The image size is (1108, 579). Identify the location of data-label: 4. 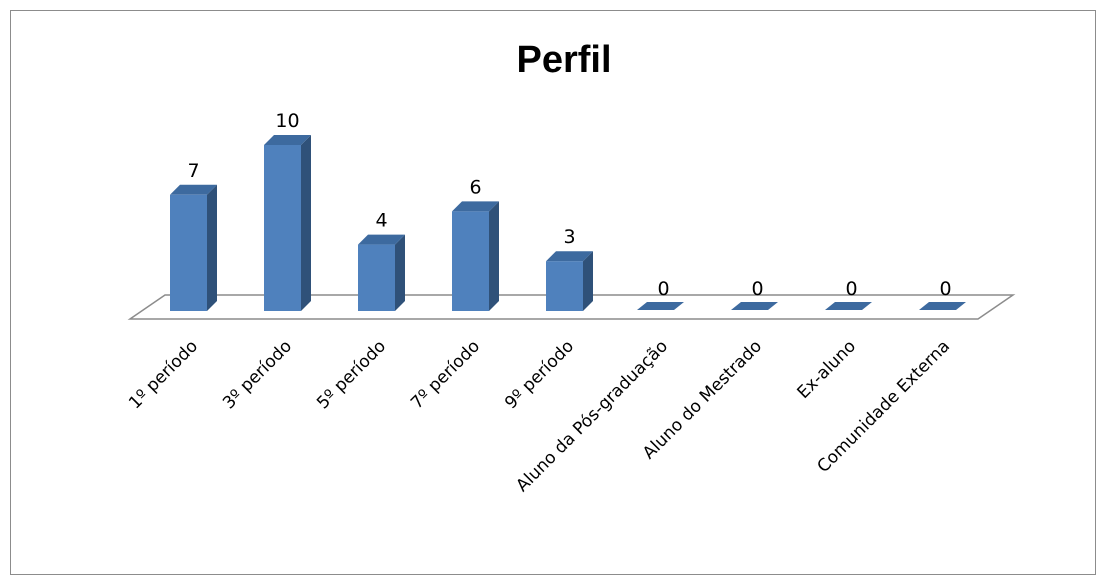
(381, 221).